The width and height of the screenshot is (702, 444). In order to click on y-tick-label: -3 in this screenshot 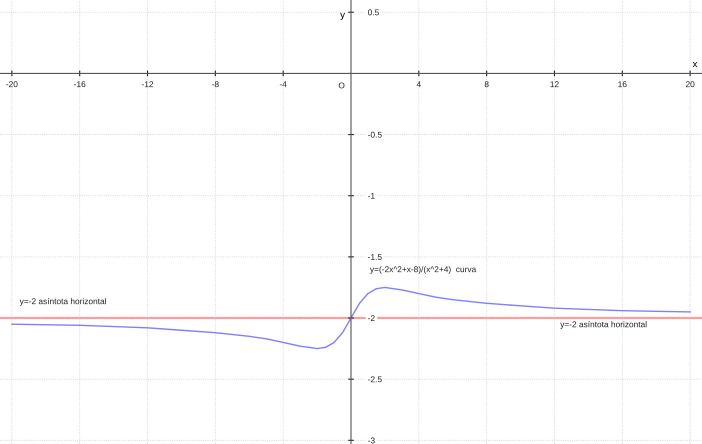, I will do `click(371, 441)`.